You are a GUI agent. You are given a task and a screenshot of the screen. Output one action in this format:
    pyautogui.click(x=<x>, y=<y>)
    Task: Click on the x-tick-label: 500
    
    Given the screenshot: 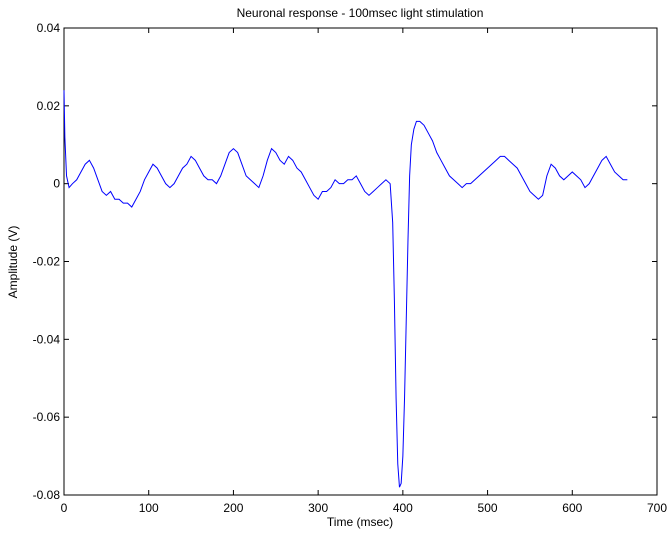 What is the action you would take?
    pyautogui.click(x=488, y=508)
    